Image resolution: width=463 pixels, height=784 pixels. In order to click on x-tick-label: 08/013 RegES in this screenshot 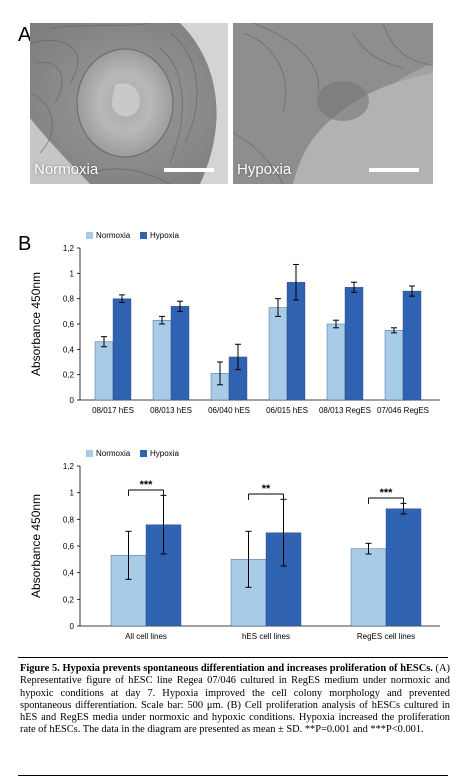, I will do `click(345, 410)`.